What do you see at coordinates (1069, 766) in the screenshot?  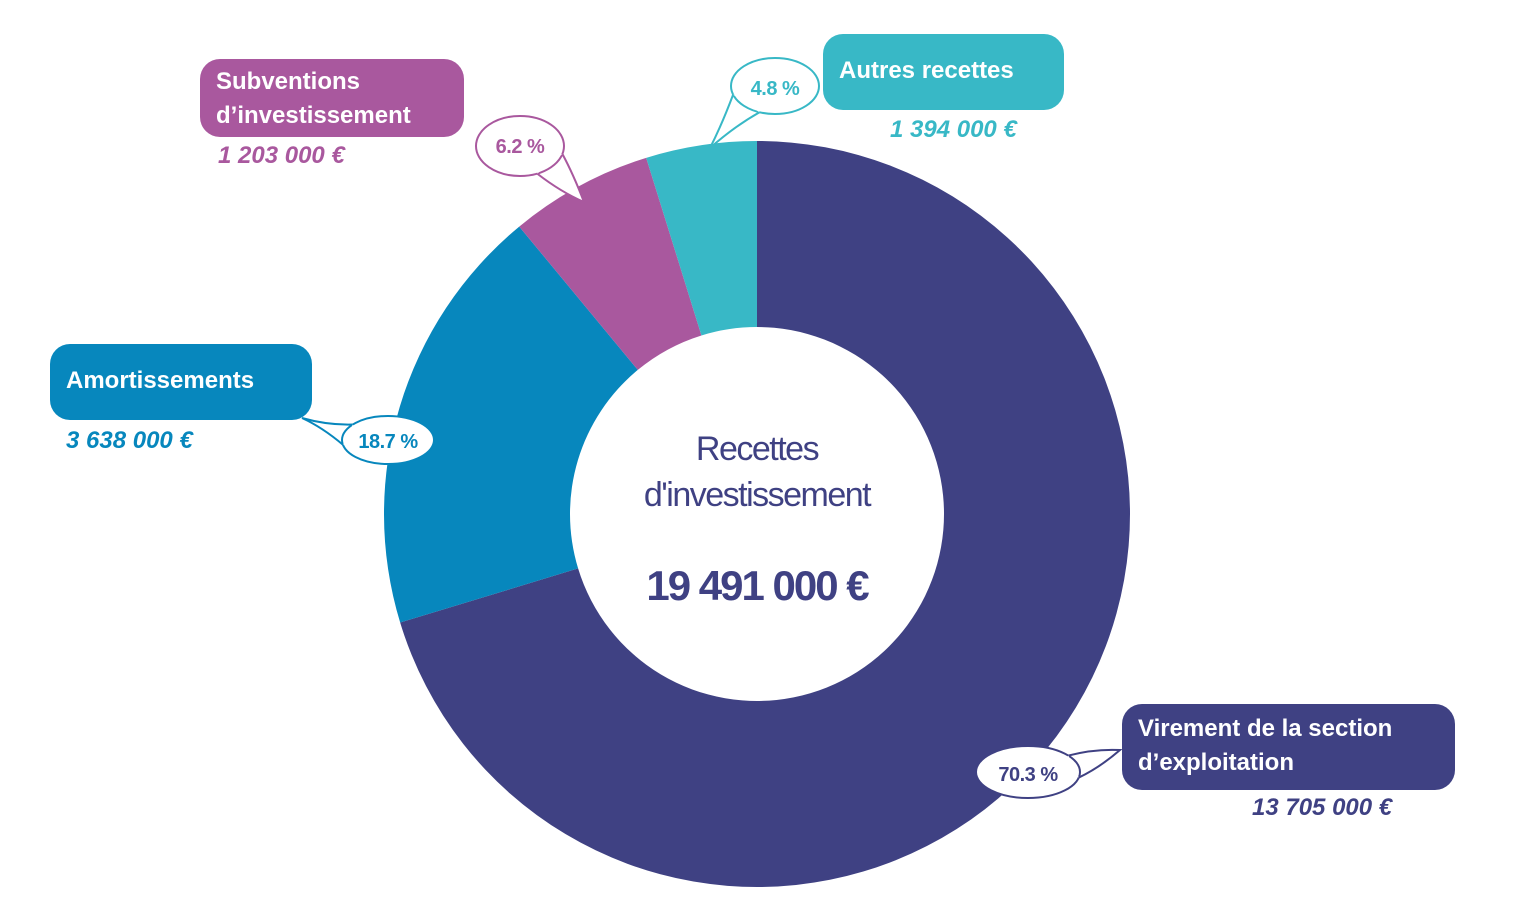 I see `bubble-join-virement` at bounding box center [1069, 766].